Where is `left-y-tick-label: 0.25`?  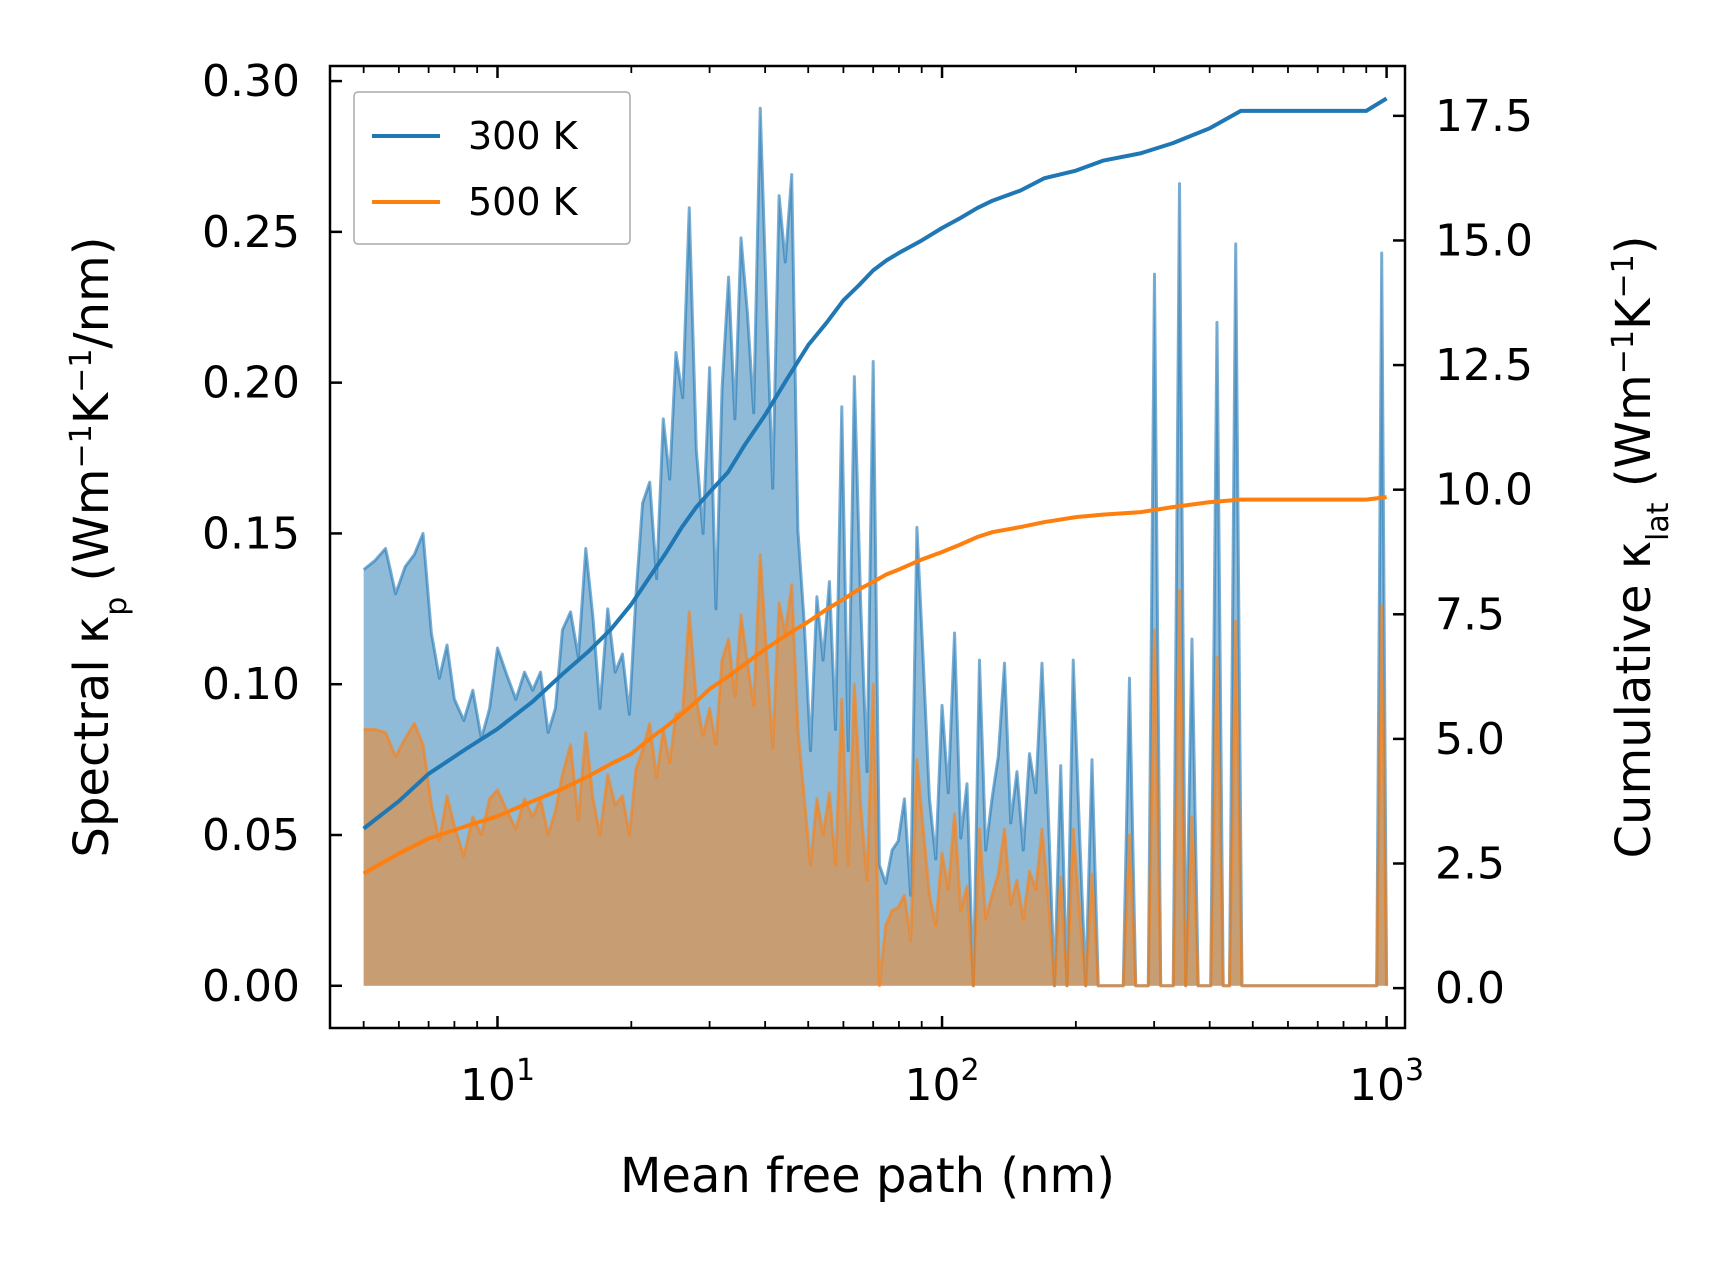
left-y-tick-label: 0.25 is located at coordinates (251, 232).